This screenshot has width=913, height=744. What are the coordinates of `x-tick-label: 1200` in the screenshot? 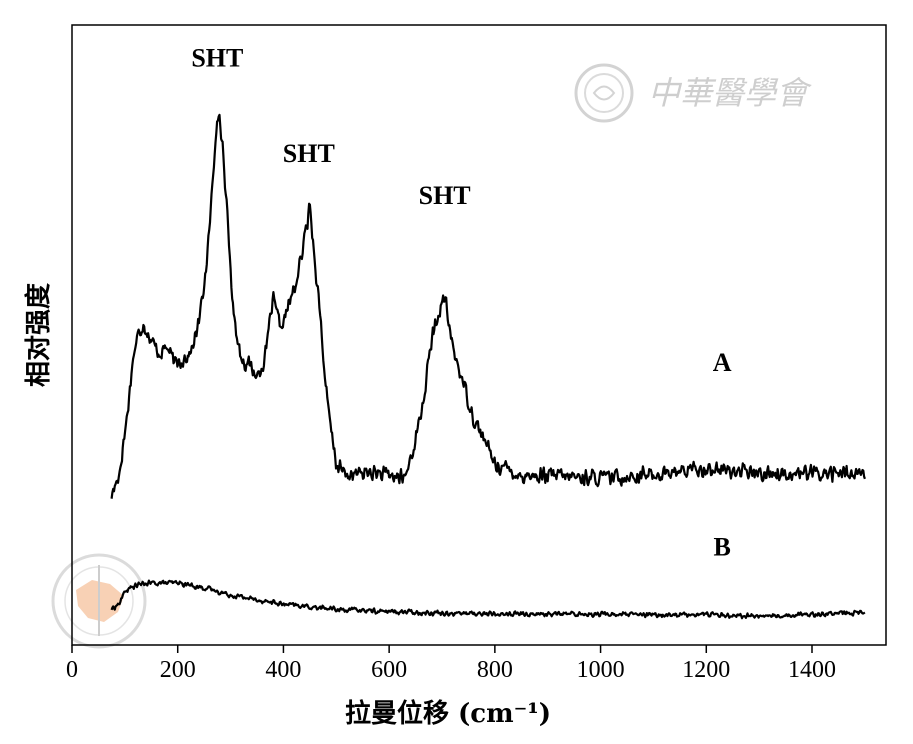 It's located at (706, 670).